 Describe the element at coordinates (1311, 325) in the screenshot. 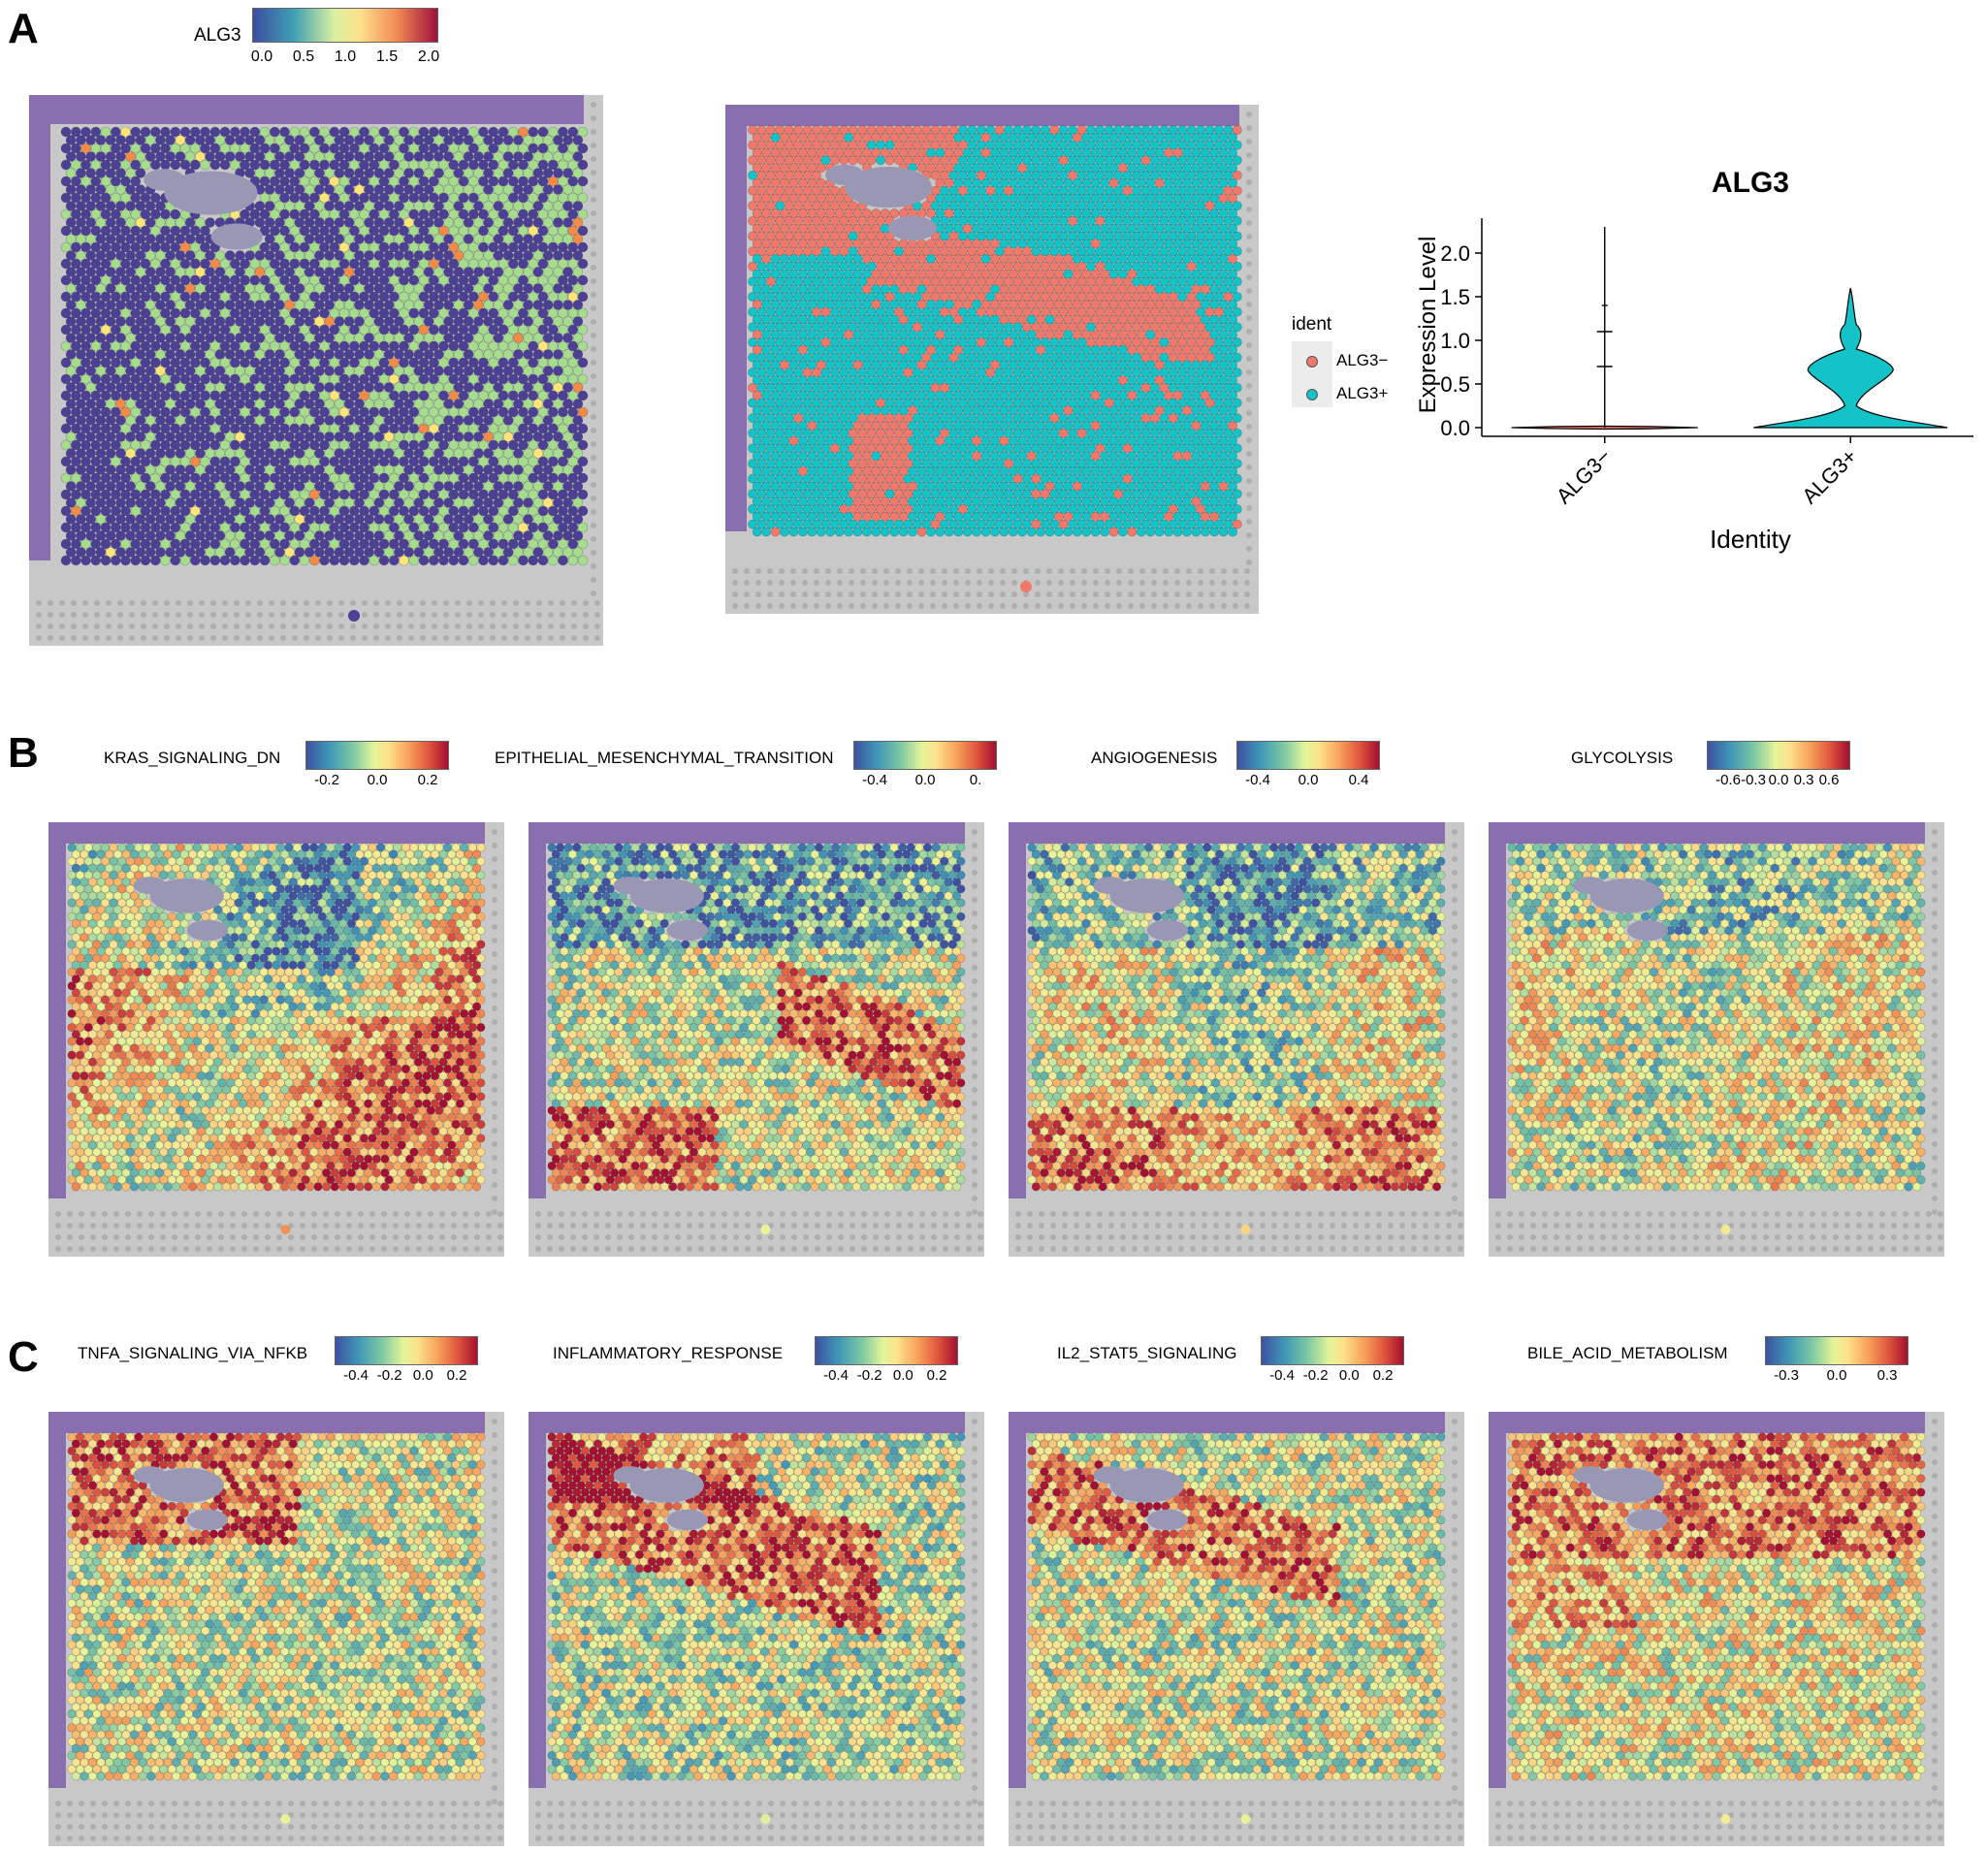

I see `ident-legend-title: ident` at that location.